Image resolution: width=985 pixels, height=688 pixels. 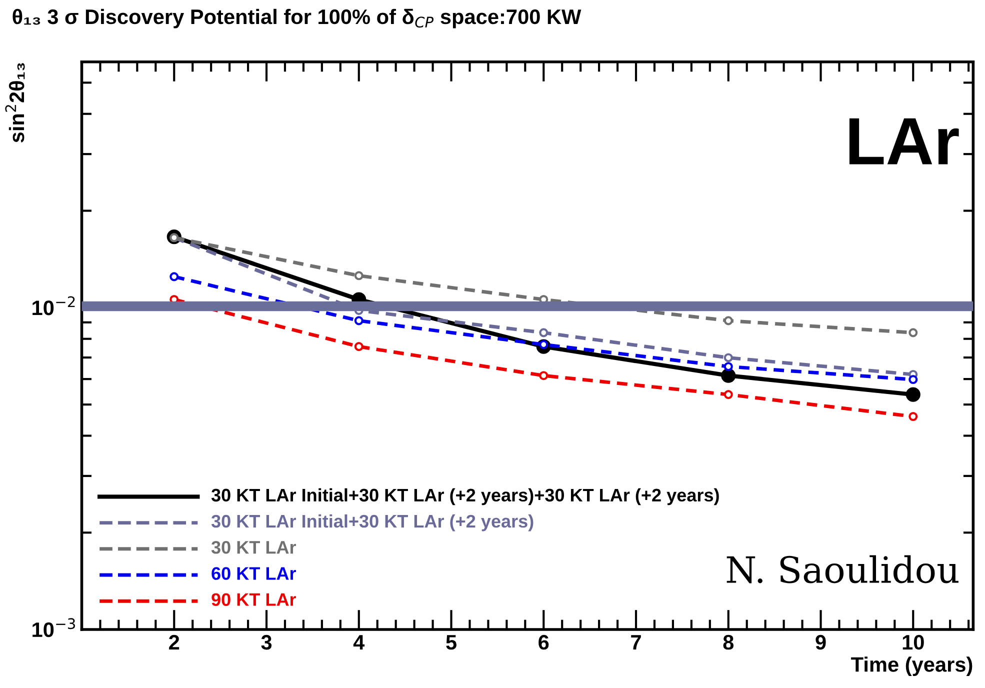 I want to click on x-tick-label: 6, so click(x=543, y=642).